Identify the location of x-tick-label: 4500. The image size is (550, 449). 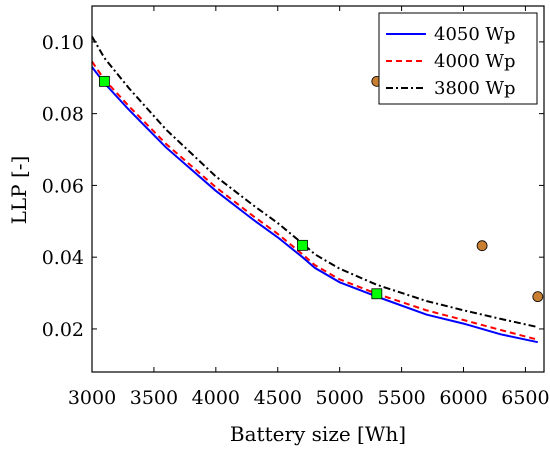
(278, 398).